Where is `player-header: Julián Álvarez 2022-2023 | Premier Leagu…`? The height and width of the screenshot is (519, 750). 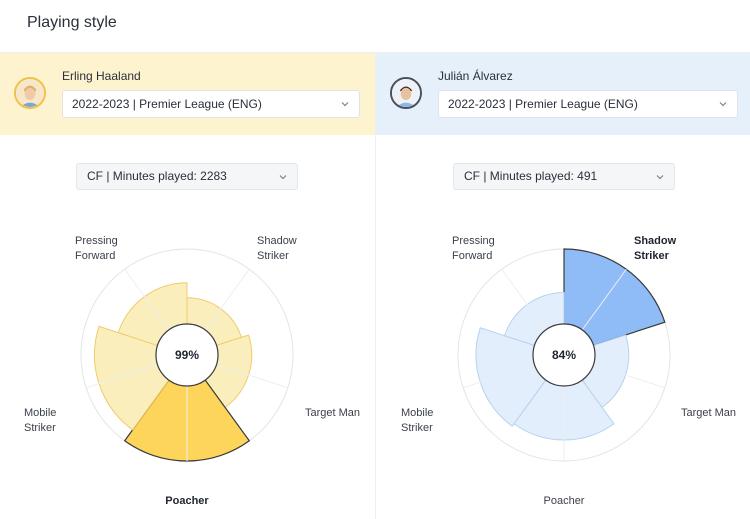
player-header: Julián Álvarez 2022-2023 | Premier Leagu… is located at coordinates (563, 94).